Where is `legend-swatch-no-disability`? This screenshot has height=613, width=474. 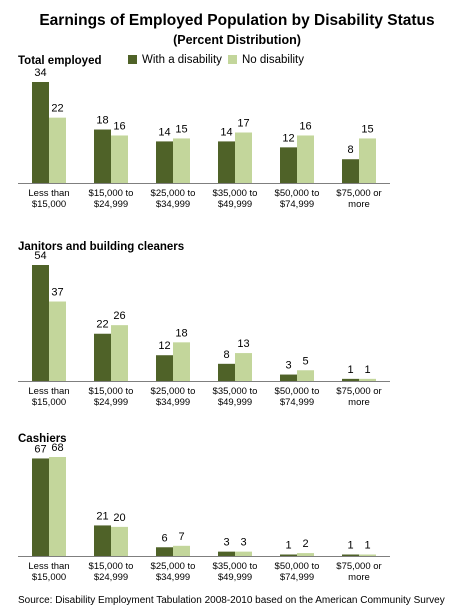
legend-swatch-no-disability is located at coordinates (232, 59).